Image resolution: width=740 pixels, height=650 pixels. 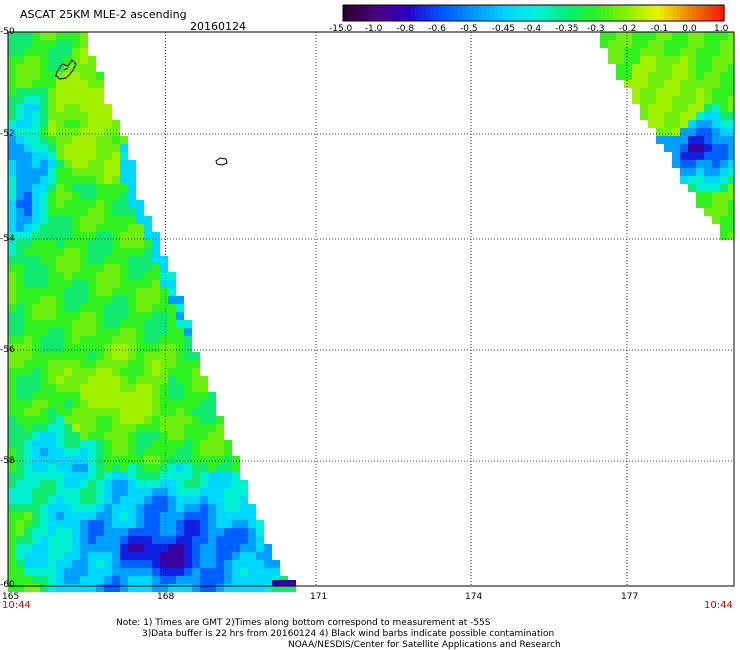 What do you see at coordinates (7, 585) in the screenshot?
I see `y-tick-label: -60` at bounding box center [7, 585].